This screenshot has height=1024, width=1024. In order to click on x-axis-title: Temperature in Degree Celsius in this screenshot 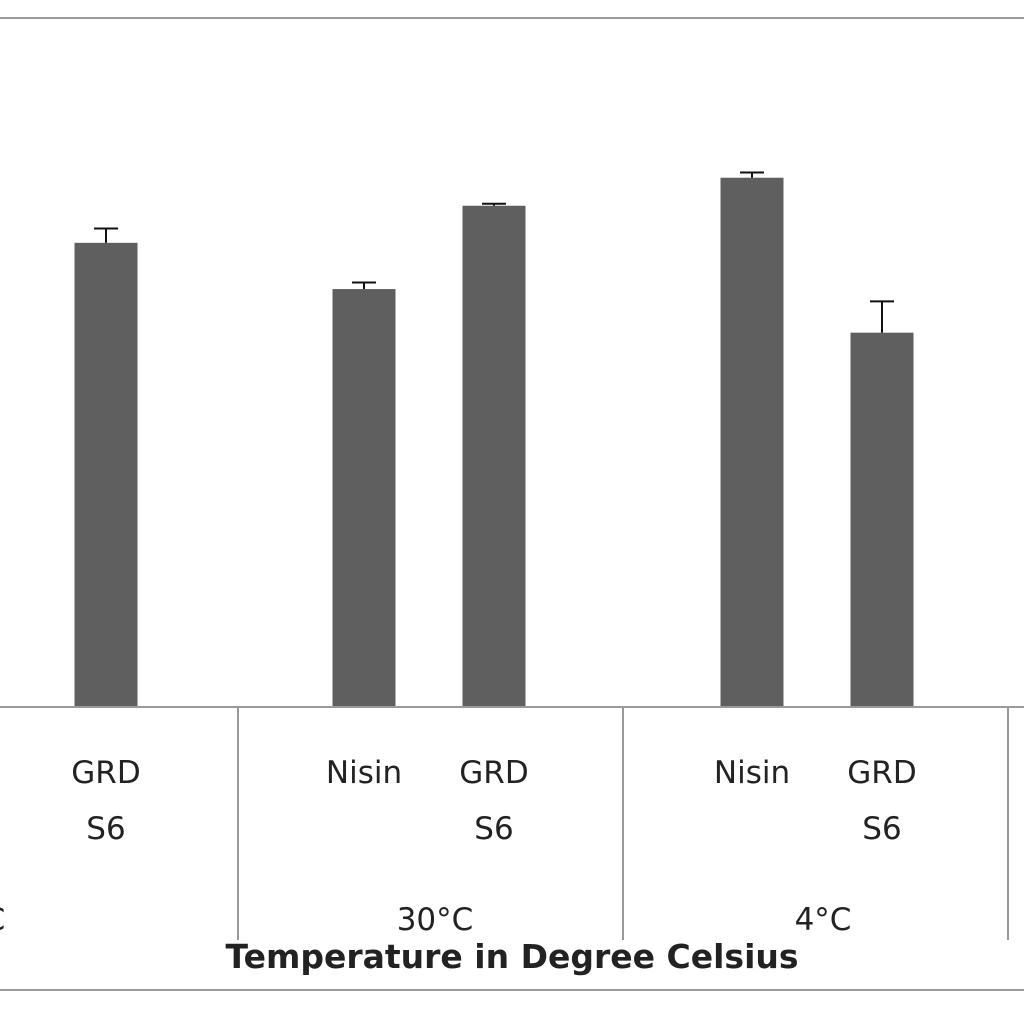, I will do `click(511, 956)`.